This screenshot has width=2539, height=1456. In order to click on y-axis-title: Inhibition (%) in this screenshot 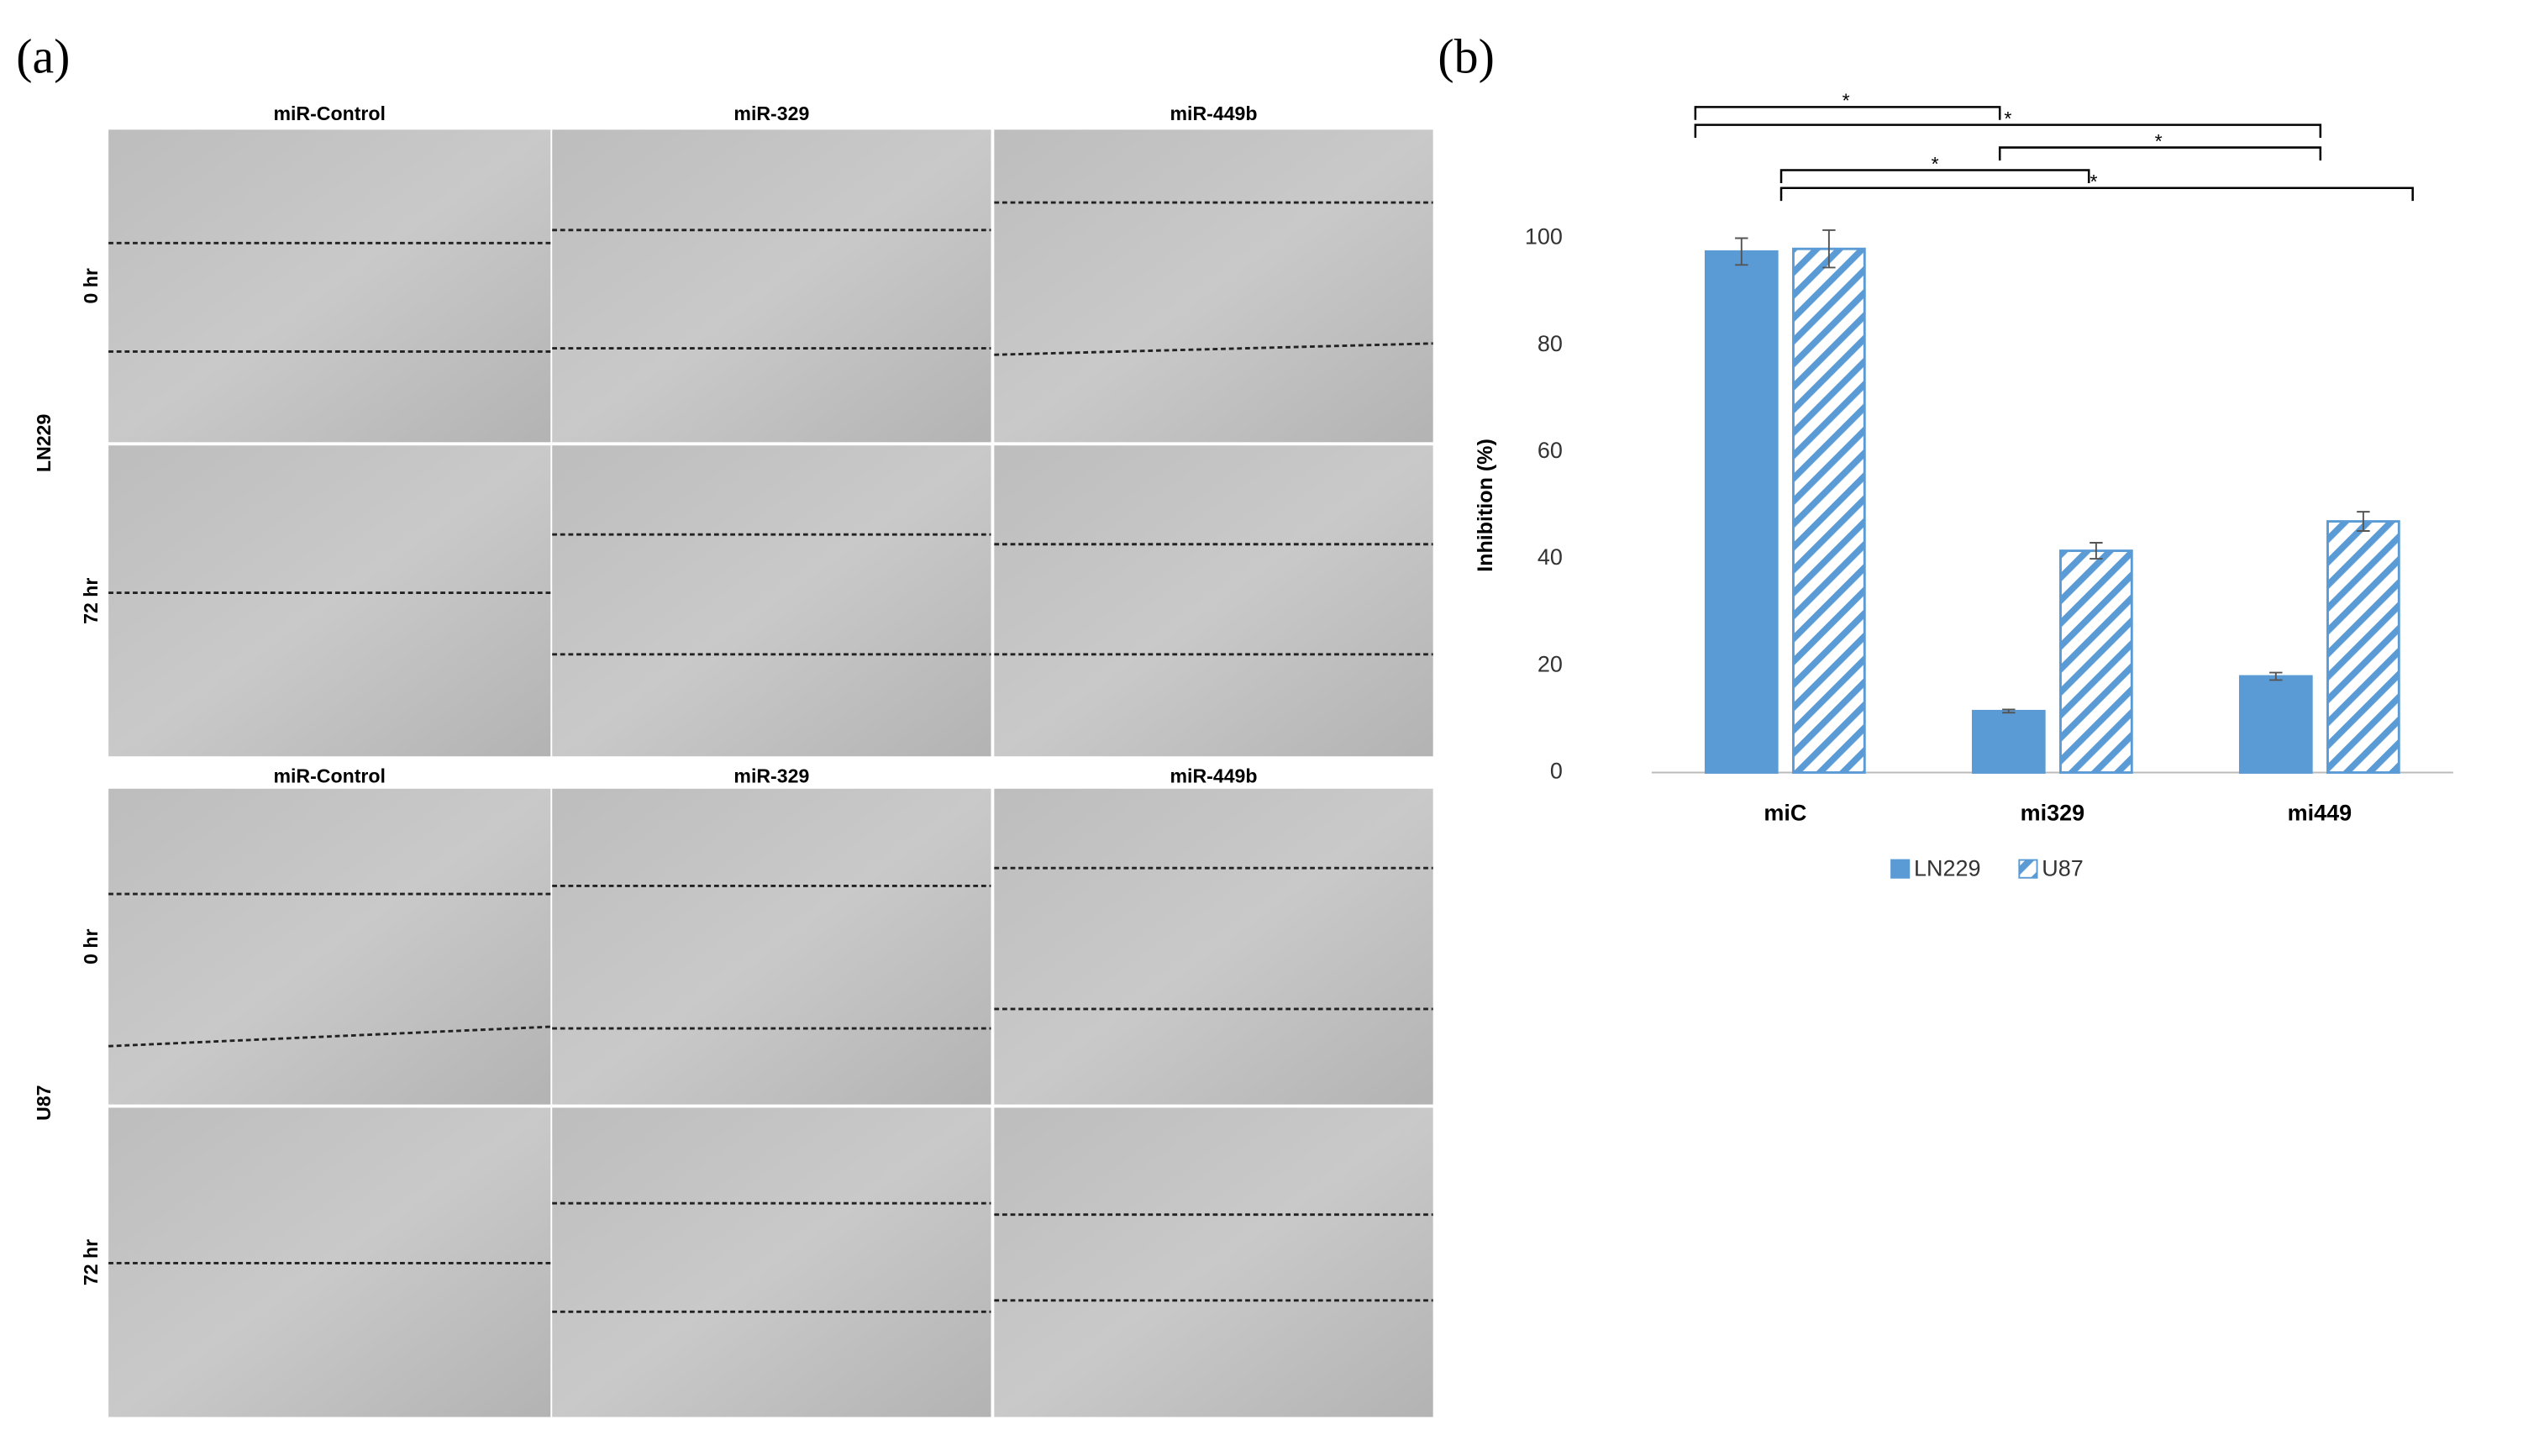, I will do `click(1485, 506)`.